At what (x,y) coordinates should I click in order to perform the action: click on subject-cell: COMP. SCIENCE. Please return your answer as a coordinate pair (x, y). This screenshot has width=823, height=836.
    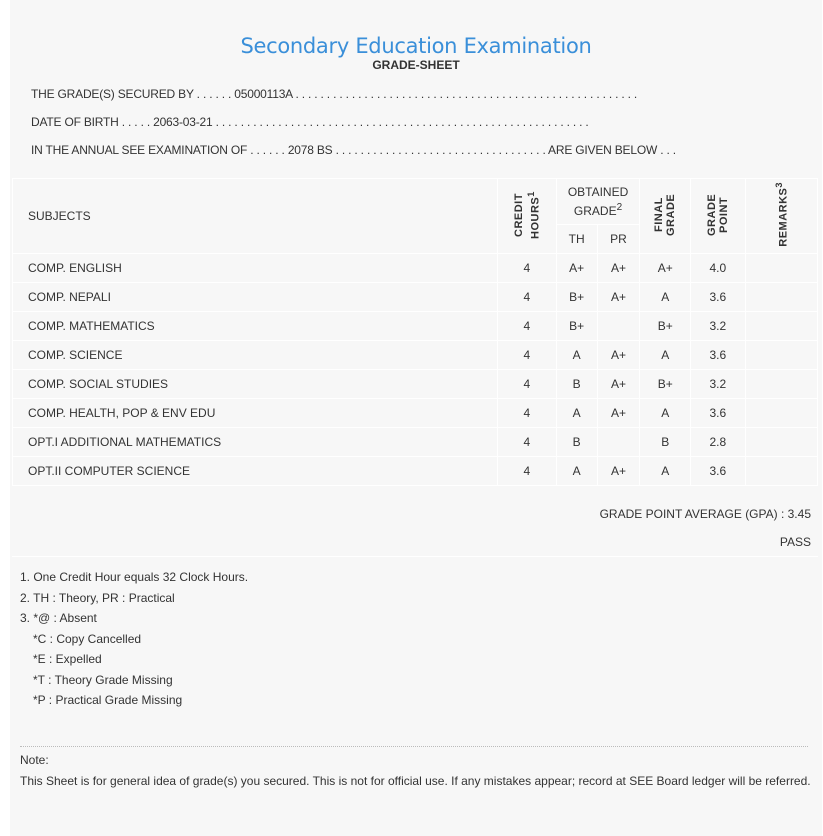
    Looking at the image, I should click on (255, 355).